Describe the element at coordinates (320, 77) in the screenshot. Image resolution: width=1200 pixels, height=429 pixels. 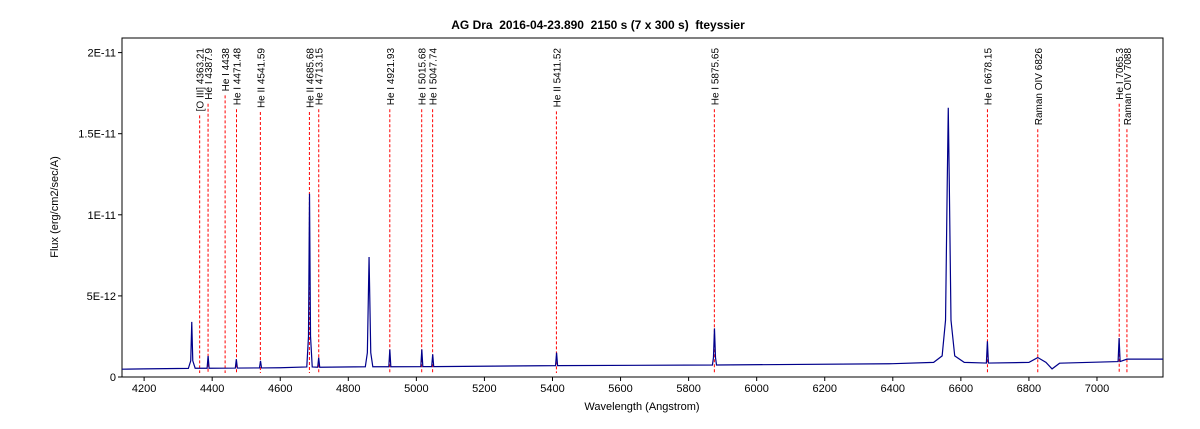
I see `line-label: He I 4713.15` at that location.